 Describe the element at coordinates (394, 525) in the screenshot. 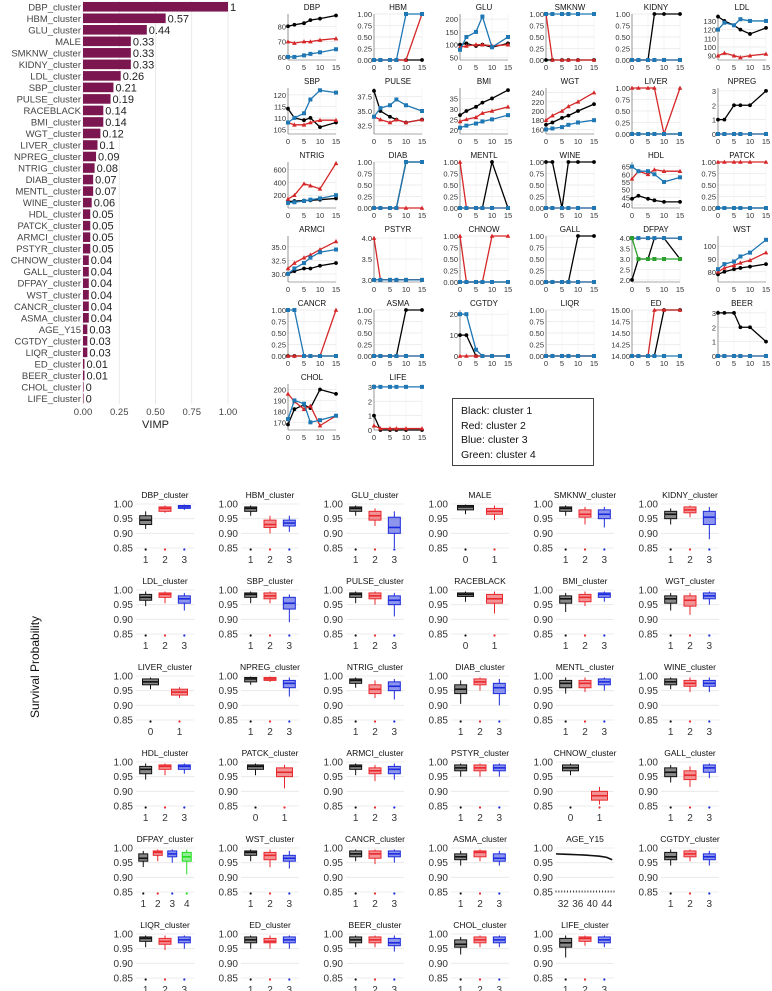

I see `box-iqr` at that location.